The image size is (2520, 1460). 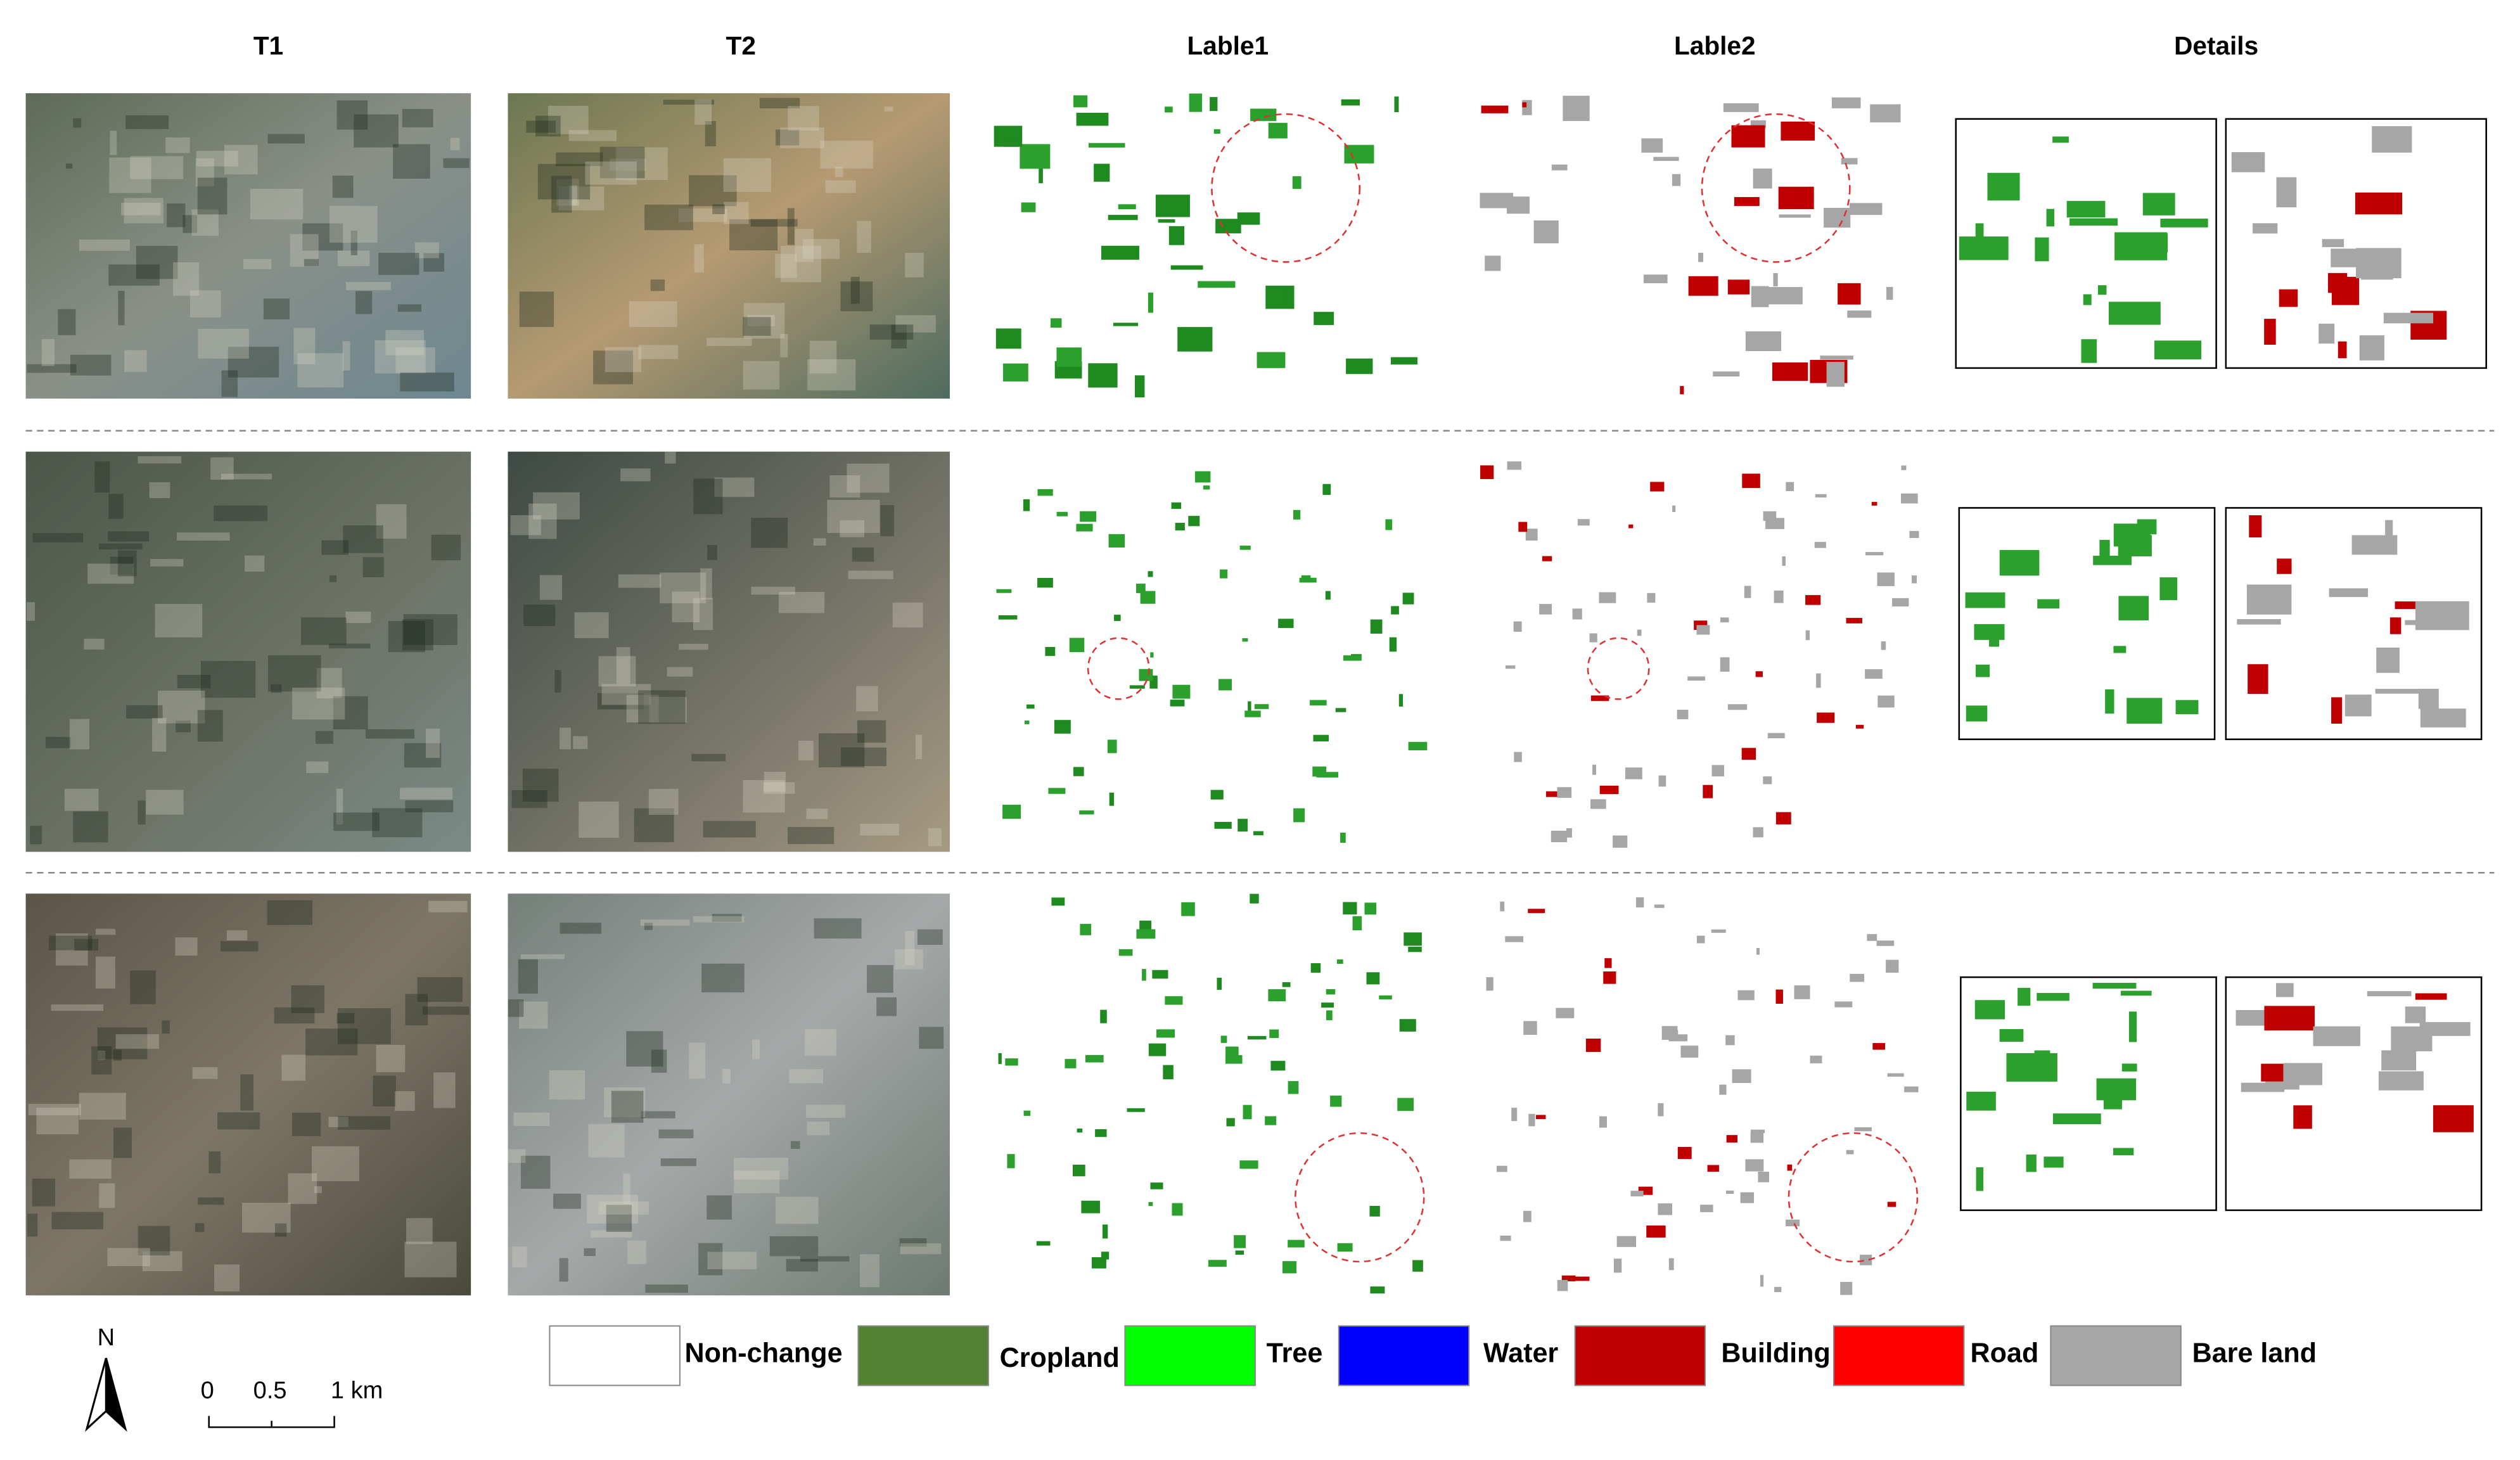 I want to click on satellite-image, so click(x=248, y=652).